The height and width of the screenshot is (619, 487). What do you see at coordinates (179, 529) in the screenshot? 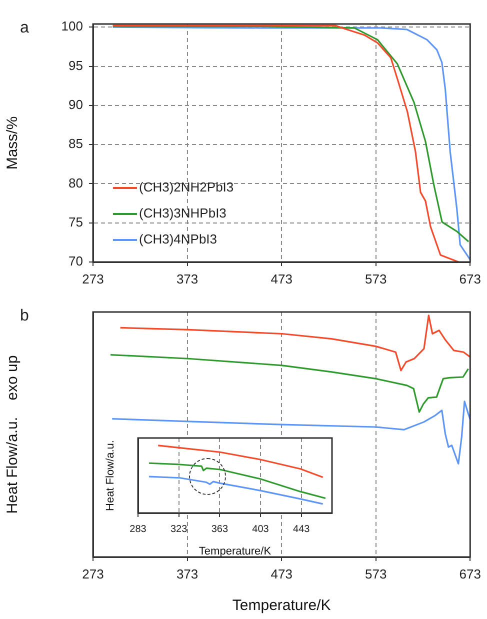
I see `x-tick-label: 323` at bounding box center [179, 529].